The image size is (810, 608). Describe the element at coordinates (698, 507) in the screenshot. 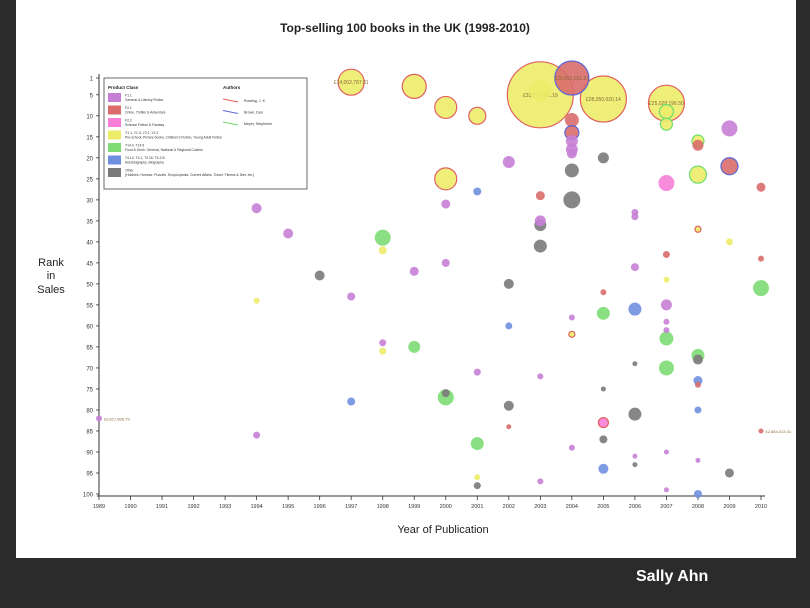

I see `x-tick-label: 2008` at that location.